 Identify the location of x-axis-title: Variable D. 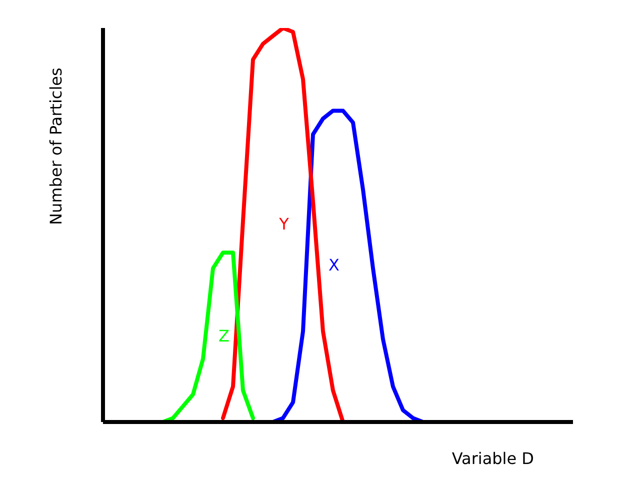
(493, 458).